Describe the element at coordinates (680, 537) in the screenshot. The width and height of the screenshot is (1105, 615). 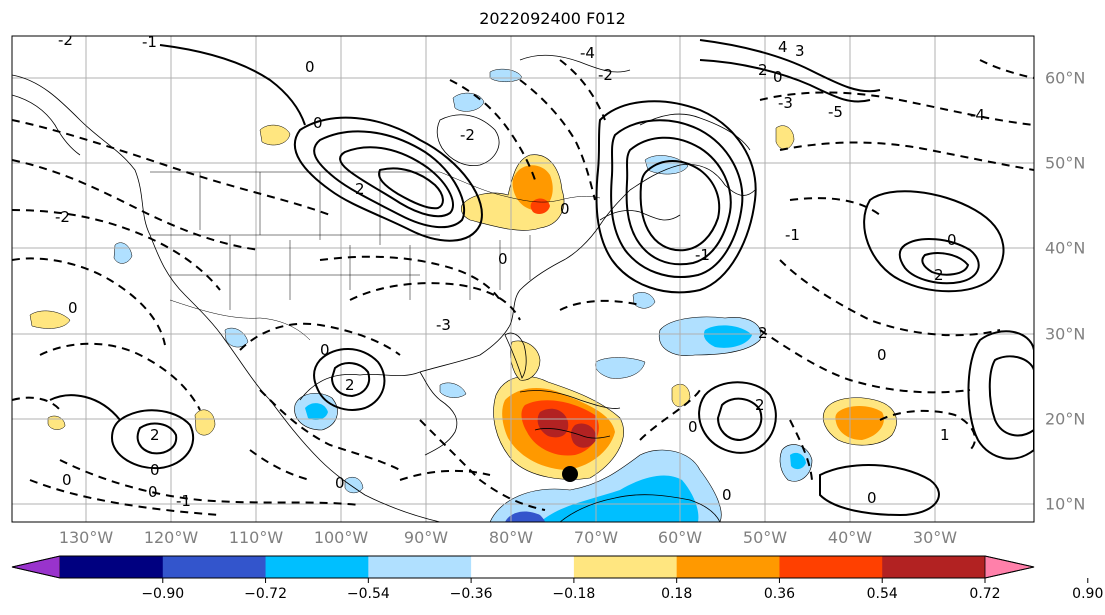
I see `longitude-label: 60°W` at that location.